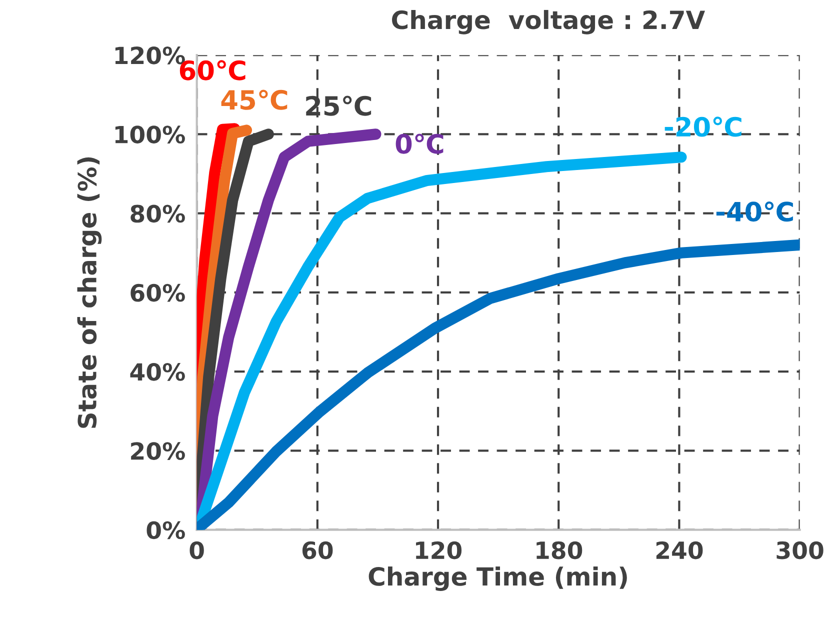  What do you see at coordinates (754, 211) in the screenshot?
I see `series-label: -40℃` at bounding box center [754, 211].